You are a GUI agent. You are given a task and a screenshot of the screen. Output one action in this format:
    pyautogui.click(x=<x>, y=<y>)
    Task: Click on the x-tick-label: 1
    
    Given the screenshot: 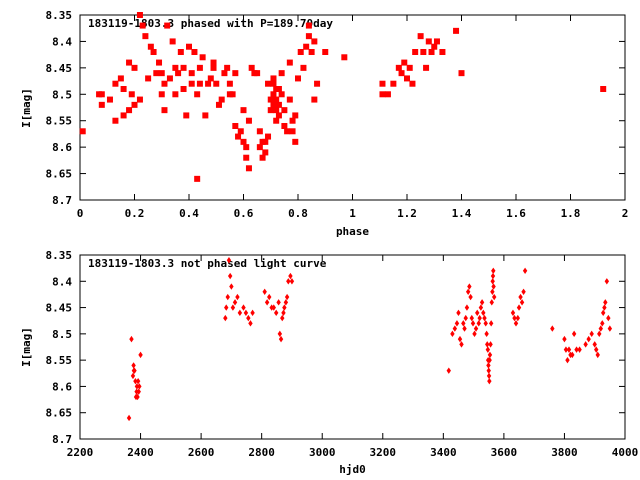 What is the action you would take?
    pyautogui.click(x=352, y=213)
    